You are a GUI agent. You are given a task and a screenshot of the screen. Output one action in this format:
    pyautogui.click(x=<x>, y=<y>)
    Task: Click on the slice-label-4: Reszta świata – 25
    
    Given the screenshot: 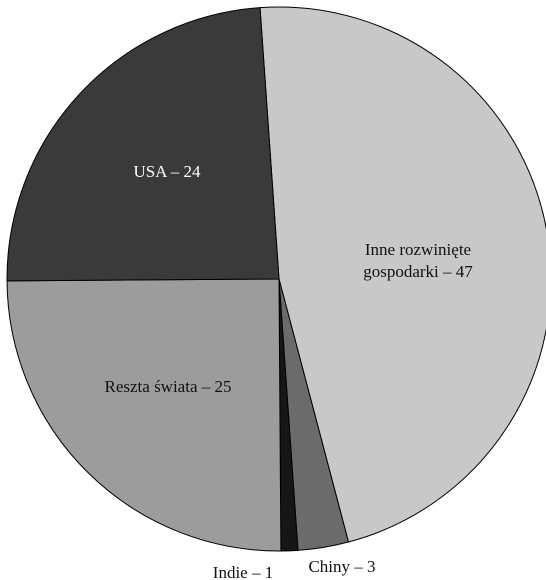 What is the action you would take?
    pyautogui.click(x=168, y=386)
    